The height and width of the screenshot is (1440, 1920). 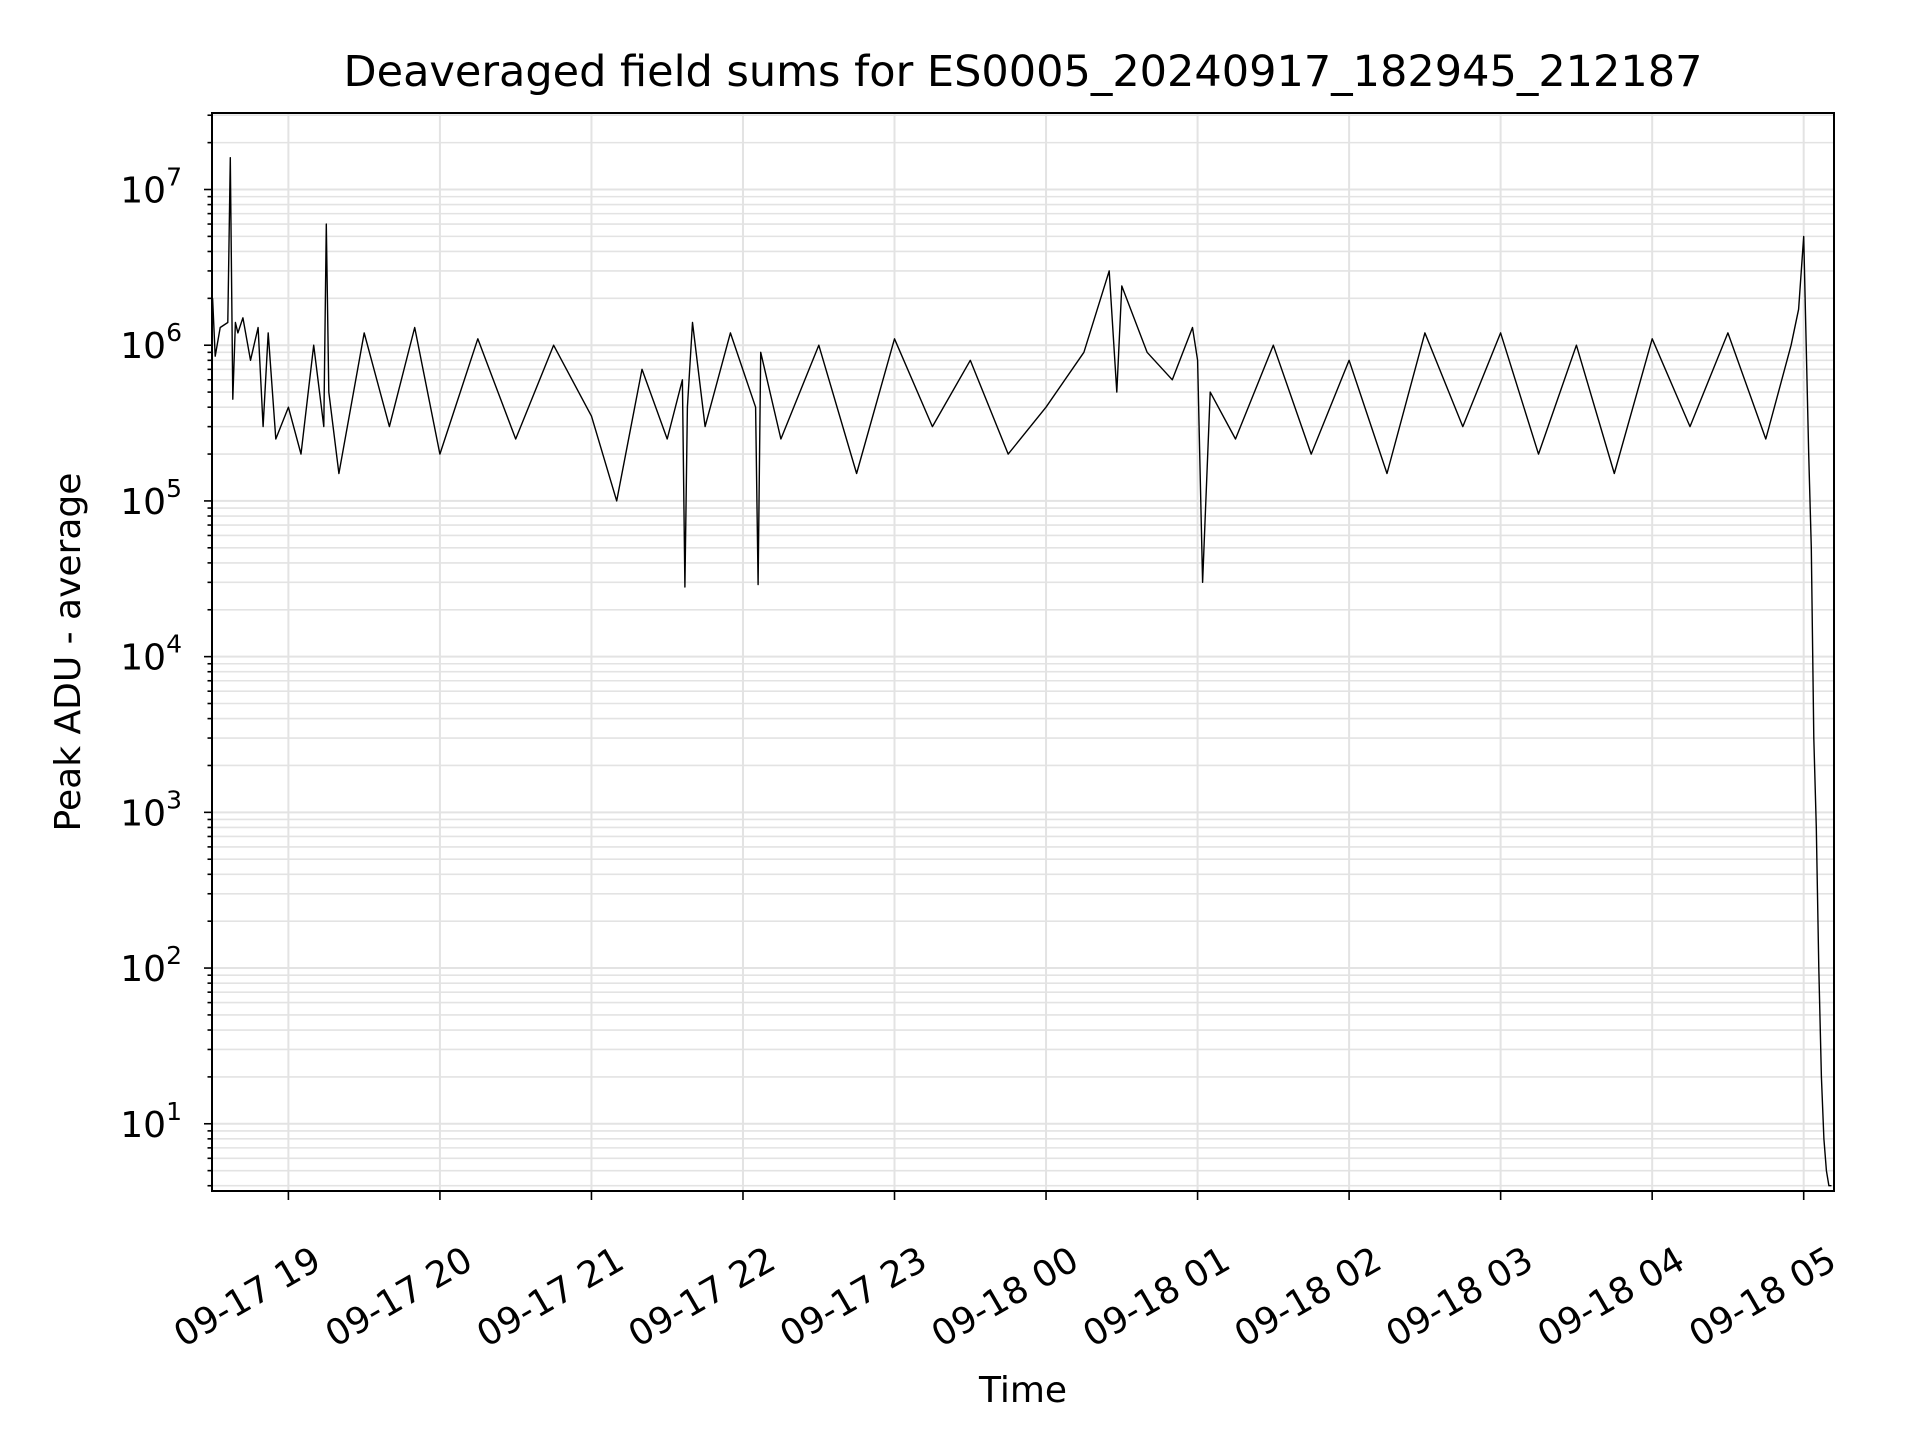 I want to click on y-tick-label: 10¹, so click(x=151, y=1121).